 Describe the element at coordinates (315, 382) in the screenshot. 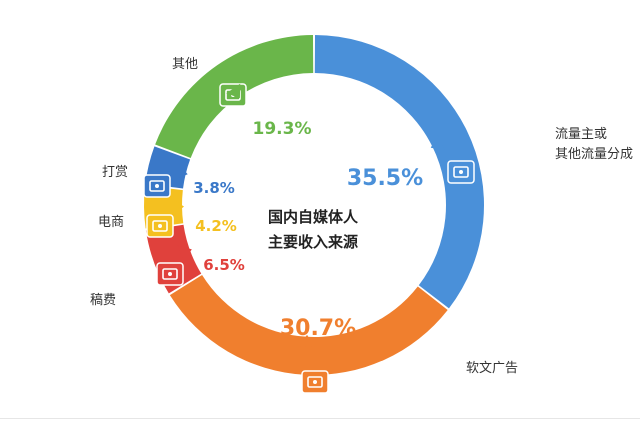

I see `speaker-screen-icon` at that location.